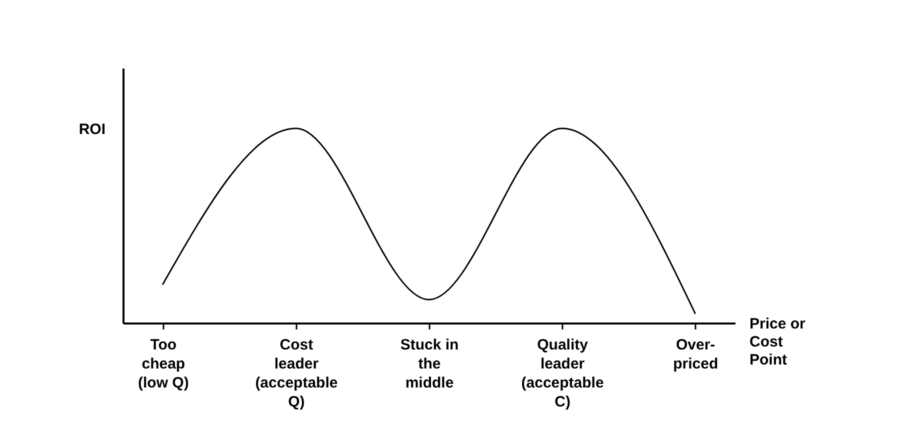  Describe the element at coordinates (163, 364) in the screenshot. I see `x-tick-label: Too cheap (low Q)` at that location.